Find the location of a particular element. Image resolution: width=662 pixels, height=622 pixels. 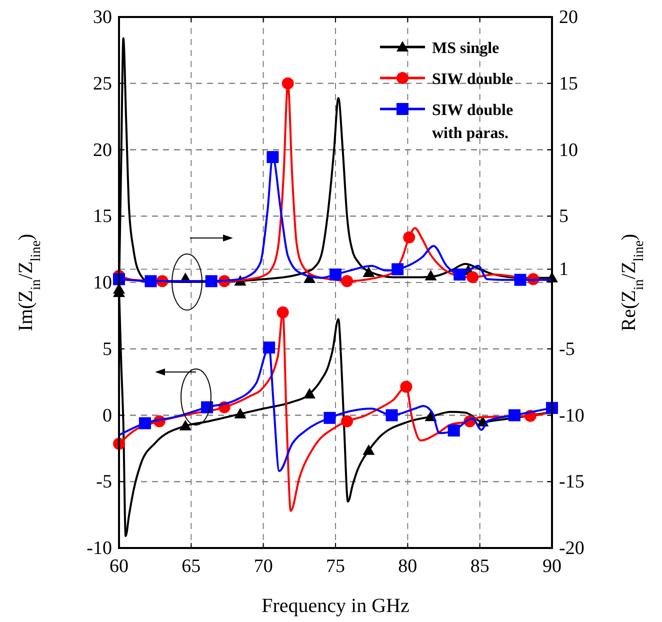

y-tick-label: 10 is located at coordinates (102, 283).